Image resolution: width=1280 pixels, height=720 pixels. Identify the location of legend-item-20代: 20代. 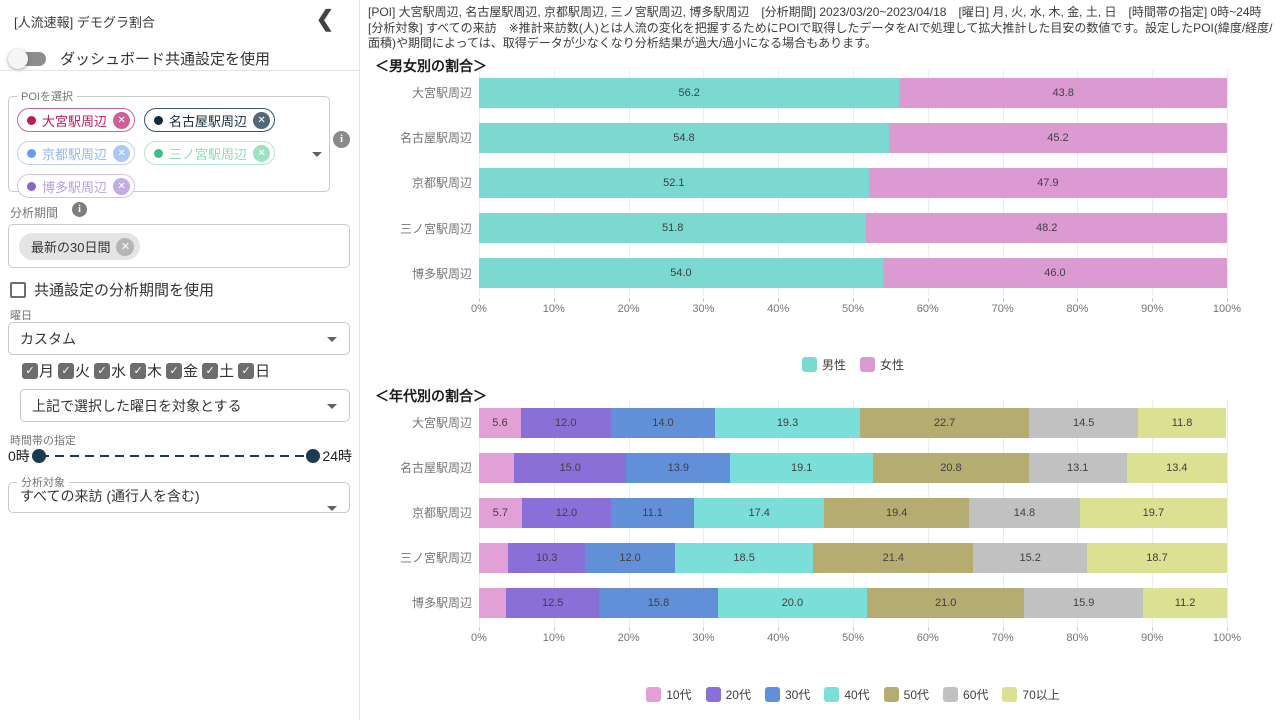
(728, 694).